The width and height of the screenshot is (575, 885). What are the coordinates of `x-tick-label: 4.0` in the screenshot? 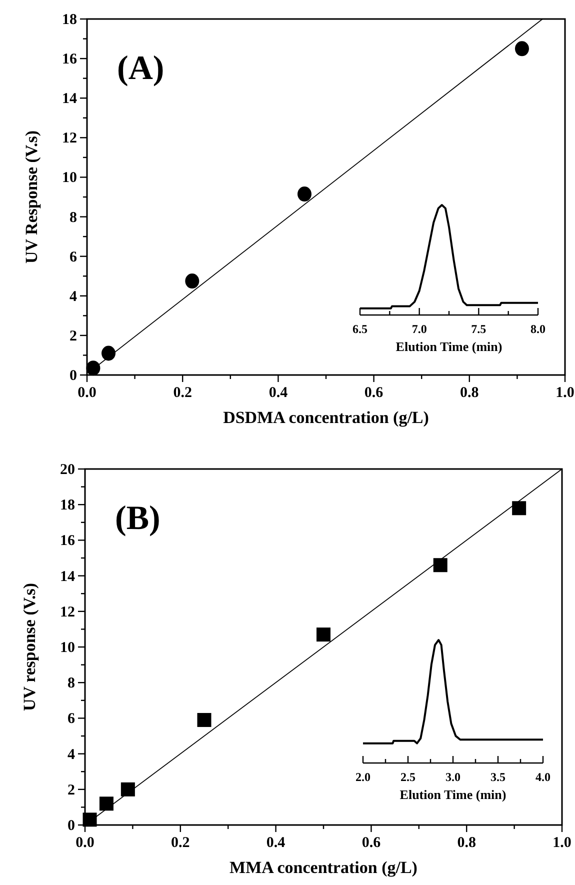 It's located at (543, 777).